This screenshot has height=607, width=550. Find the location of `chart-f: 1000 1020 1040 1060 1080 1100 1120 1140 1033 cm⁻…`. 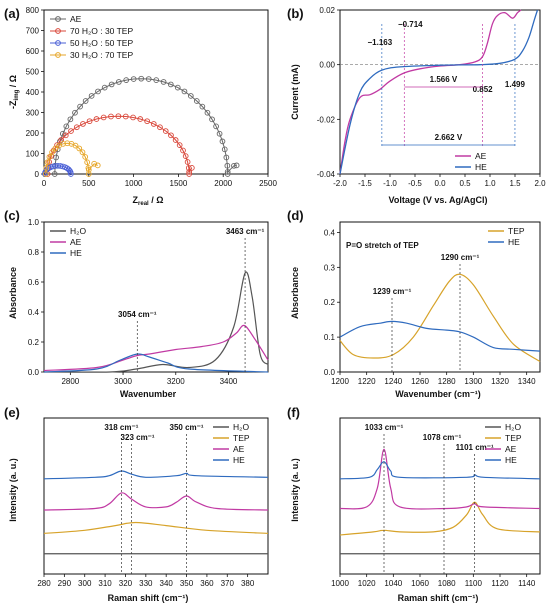

chart-f: 1000 1020 1040 1060 1080 1100 1120 1140 1033 cm⁻… is located at coordinates (436, 502).